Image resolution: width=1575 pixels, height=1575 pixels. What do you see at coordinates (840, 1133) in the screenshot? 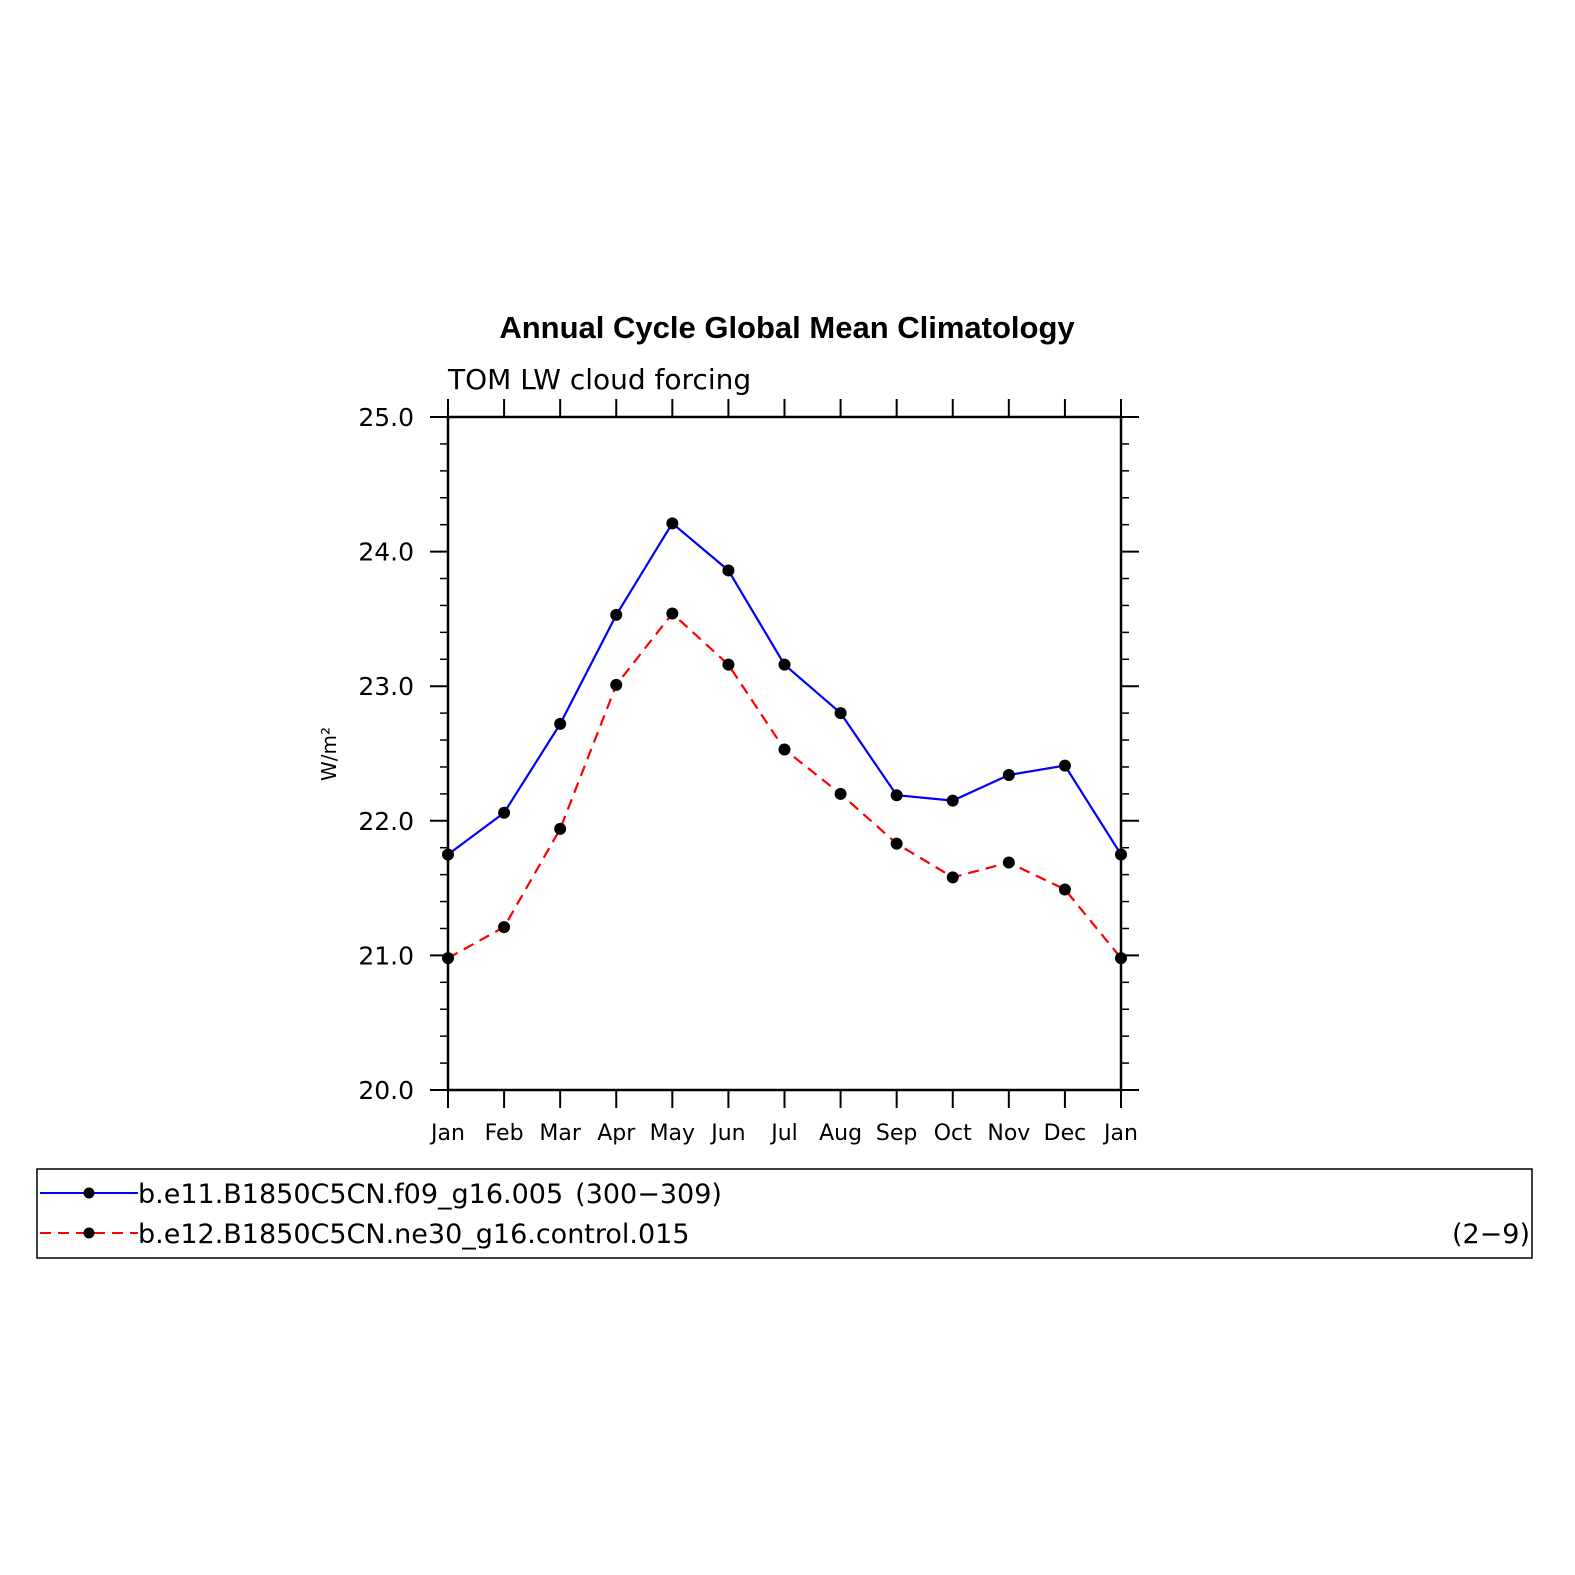
I see `x-tick-label: Aug` at bounding box center [840, 1133].